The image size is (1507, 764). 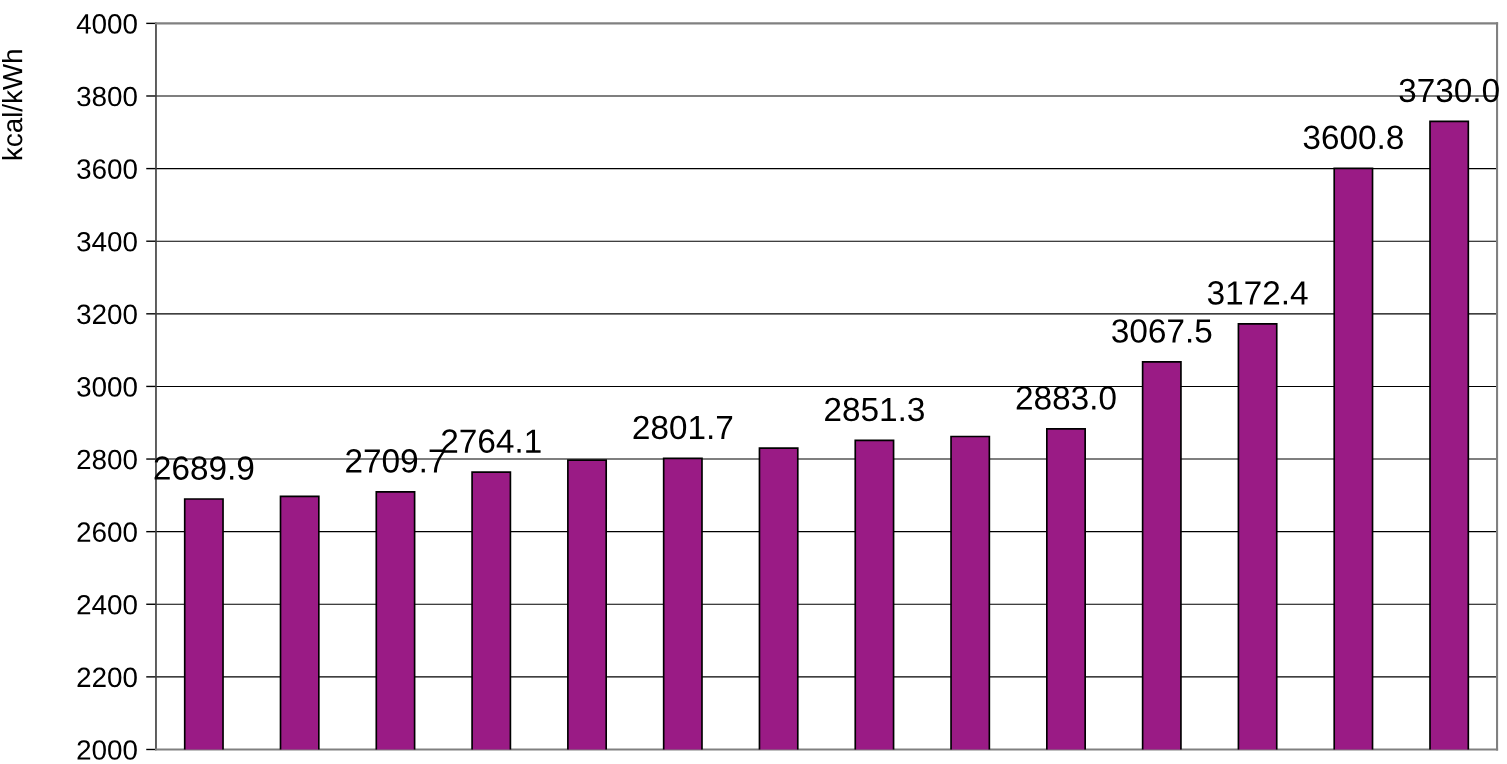 What do you see at coordinates (683, 427) in the screenshot?
I see `data-label: 2801.7` at bounding box center [683, 427].